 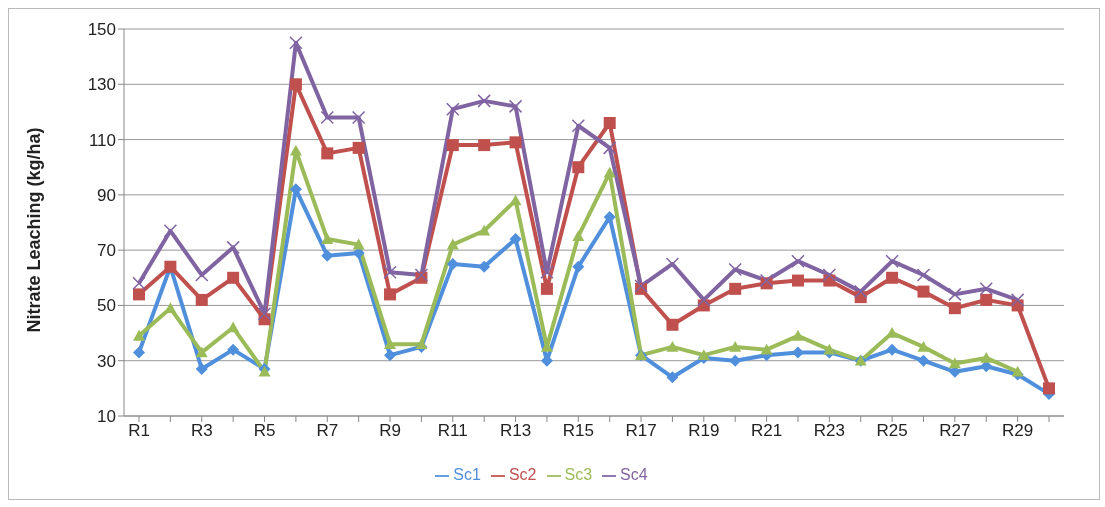 What do you see at coordinates (101, 30) in the screenshot?
I see `y-tick-label: 150` at bounding box center [101, 30].